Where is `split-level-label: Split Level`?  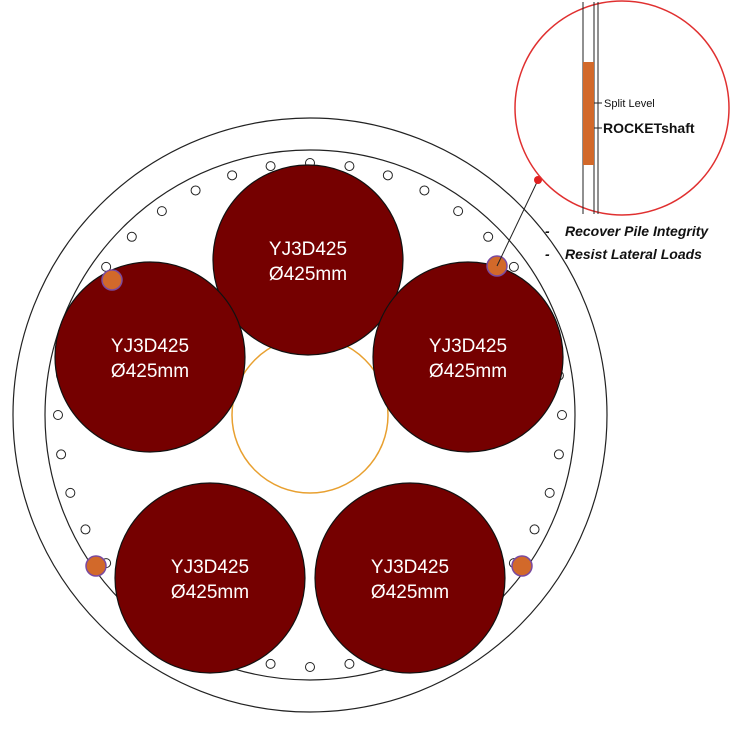
split-level-label: Split Level is located at coordinates (629, 104).